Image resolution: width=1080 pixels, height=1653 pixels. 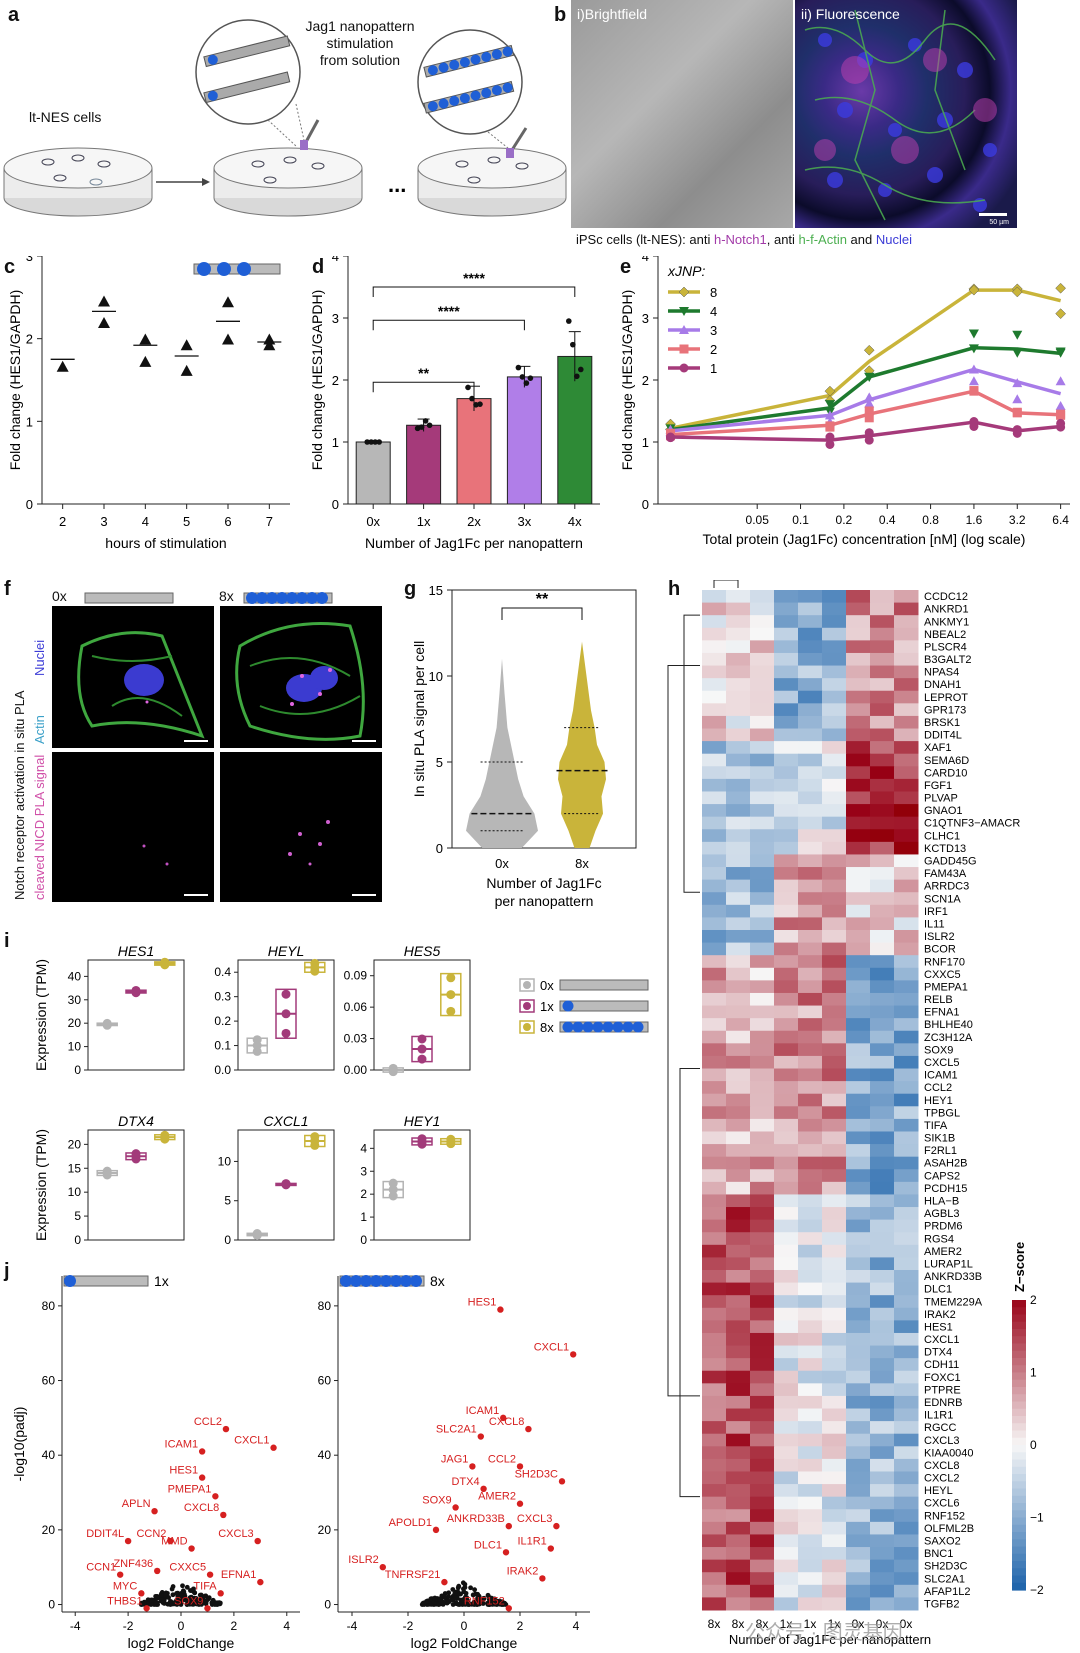 What do you see at coordinates (858, 1624) in the screenshot?
I see `column-label: 0x` at bounding box center [858, 1624].